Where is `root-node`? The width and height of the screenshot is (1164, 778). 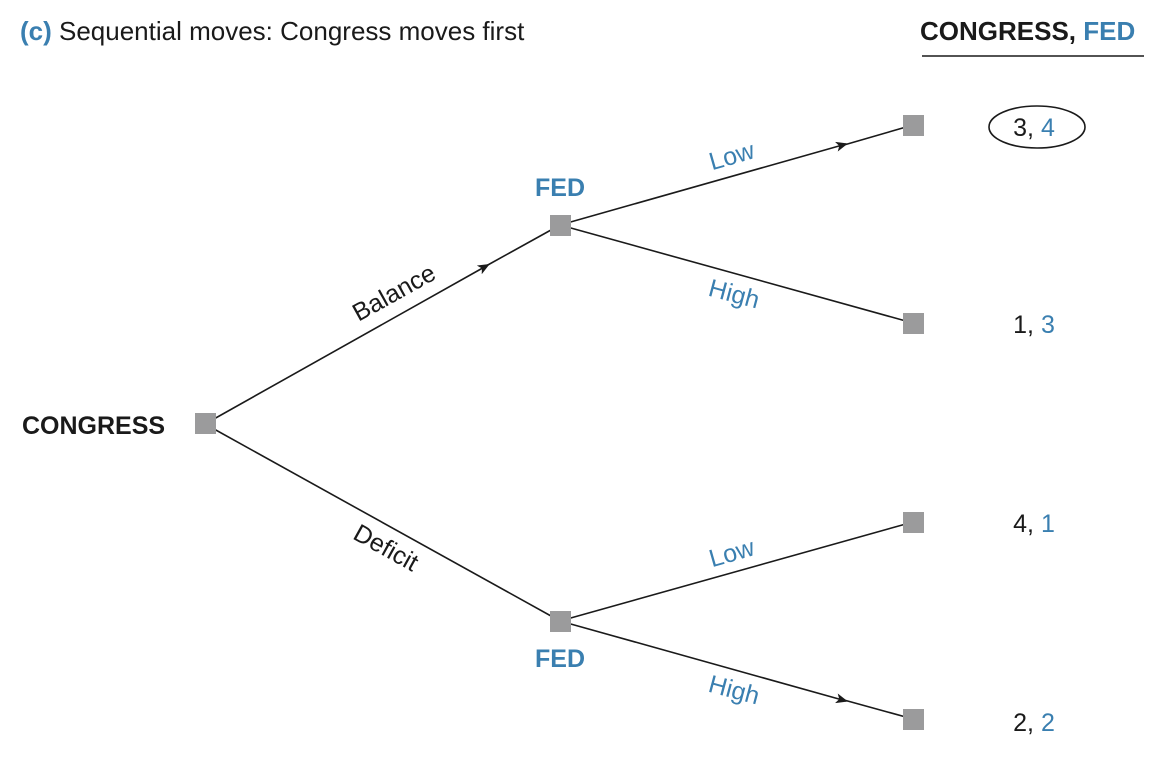
root-node is located at coordinates (205, 423).